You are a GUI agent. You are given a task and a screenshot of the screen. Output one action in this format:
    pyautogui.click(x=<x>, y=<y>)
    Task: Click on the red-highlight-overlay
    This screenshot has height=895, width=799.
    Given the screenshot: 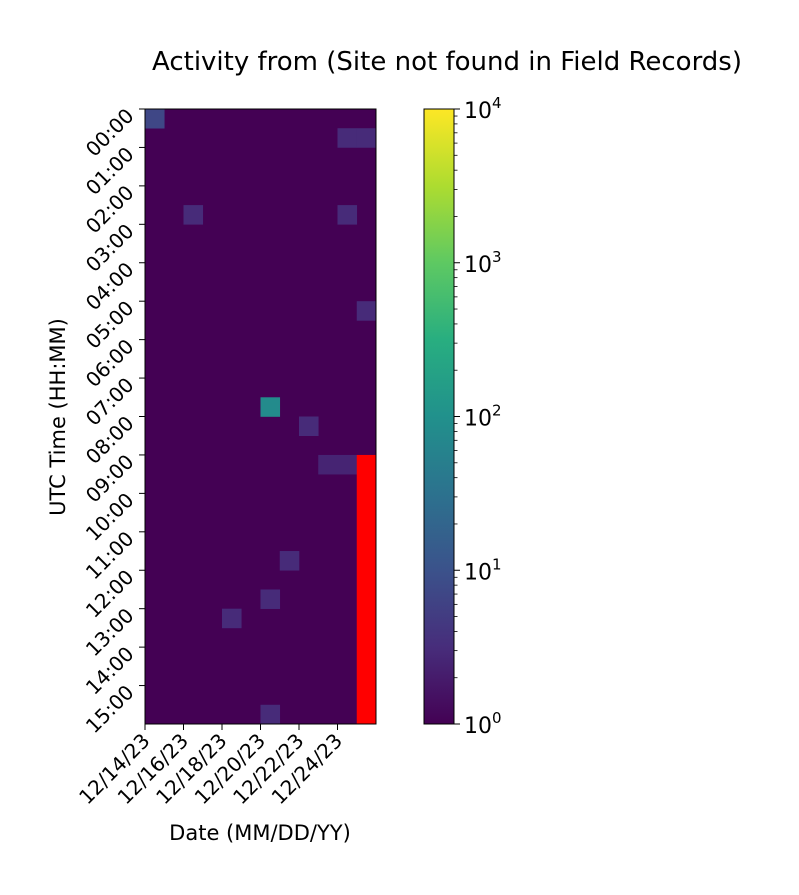 What is the action you would take?
    pyautogui.click(x=366, y=589)
    